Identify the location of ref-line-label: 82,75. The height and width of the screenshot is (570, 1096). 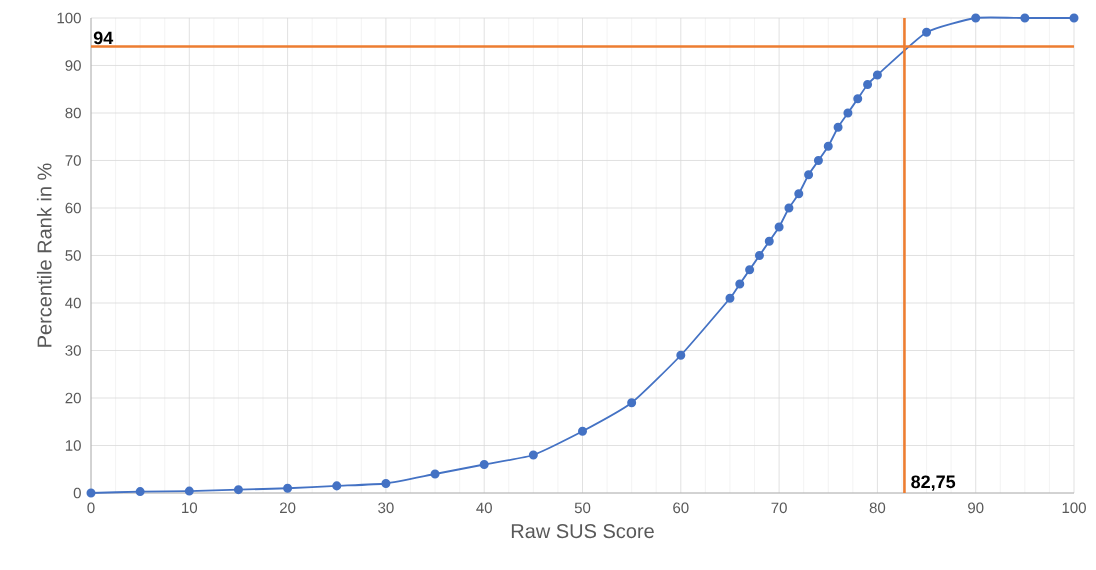
(933, 483).